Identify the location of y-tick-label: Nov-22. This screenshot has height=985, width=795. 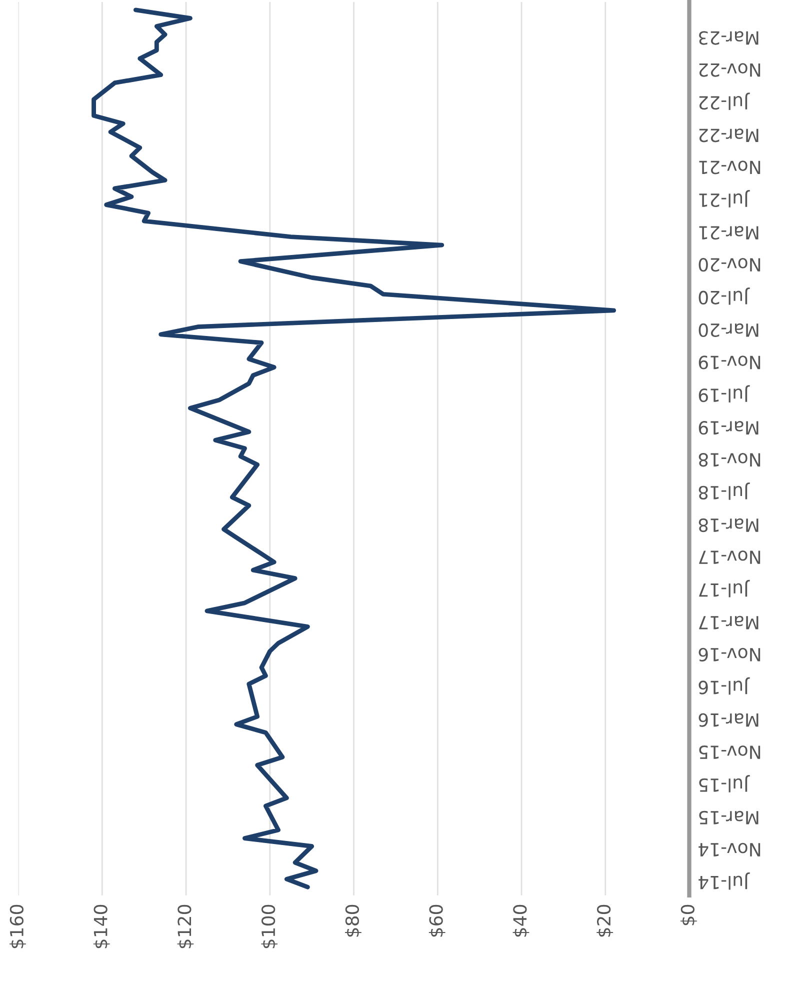
(729, 70).